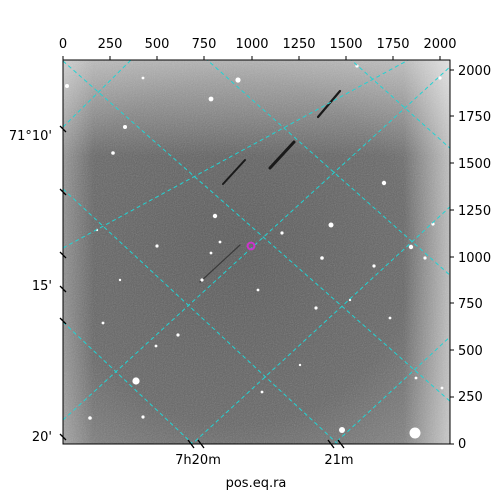  Describe the element at coordinates (251, 44) in the screenshot. I see `top-tick-label: 1000` at that location.